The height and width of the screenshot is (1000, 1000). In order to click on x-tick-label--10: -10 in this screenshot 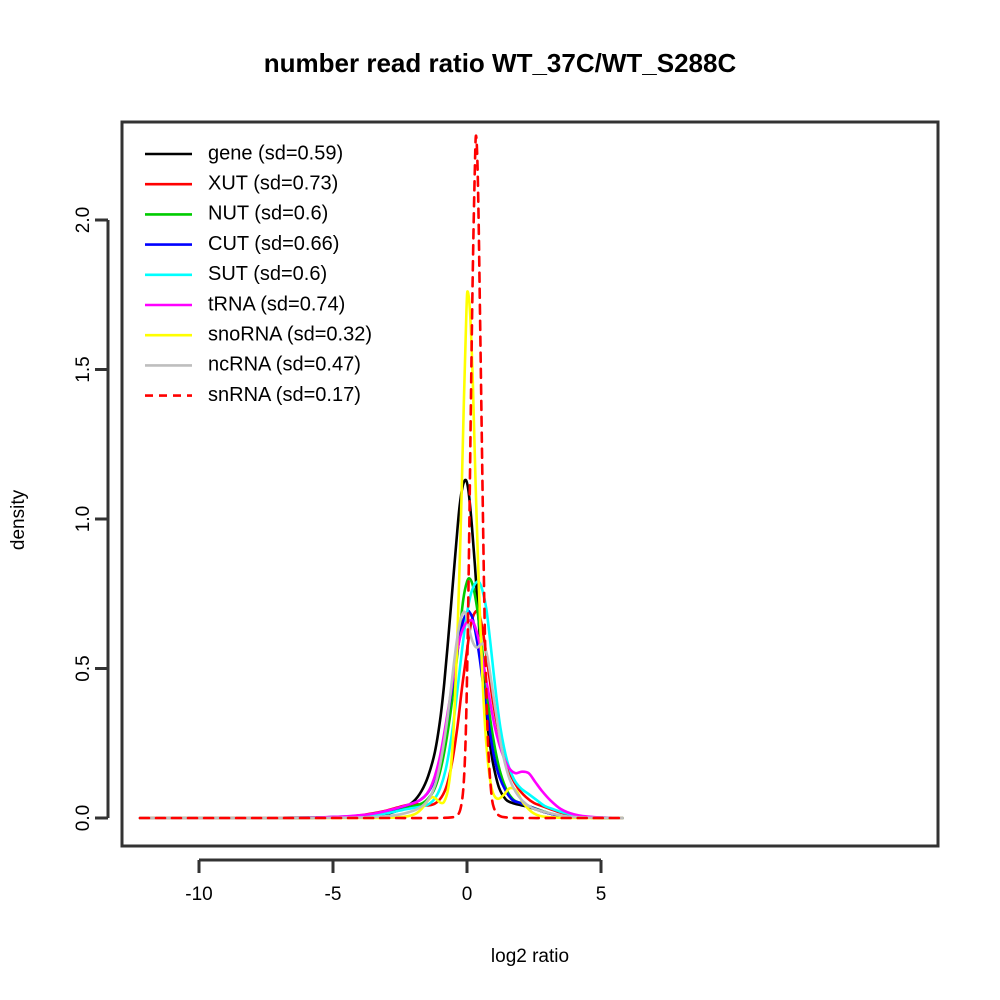, I will do `click(198, 894)`.